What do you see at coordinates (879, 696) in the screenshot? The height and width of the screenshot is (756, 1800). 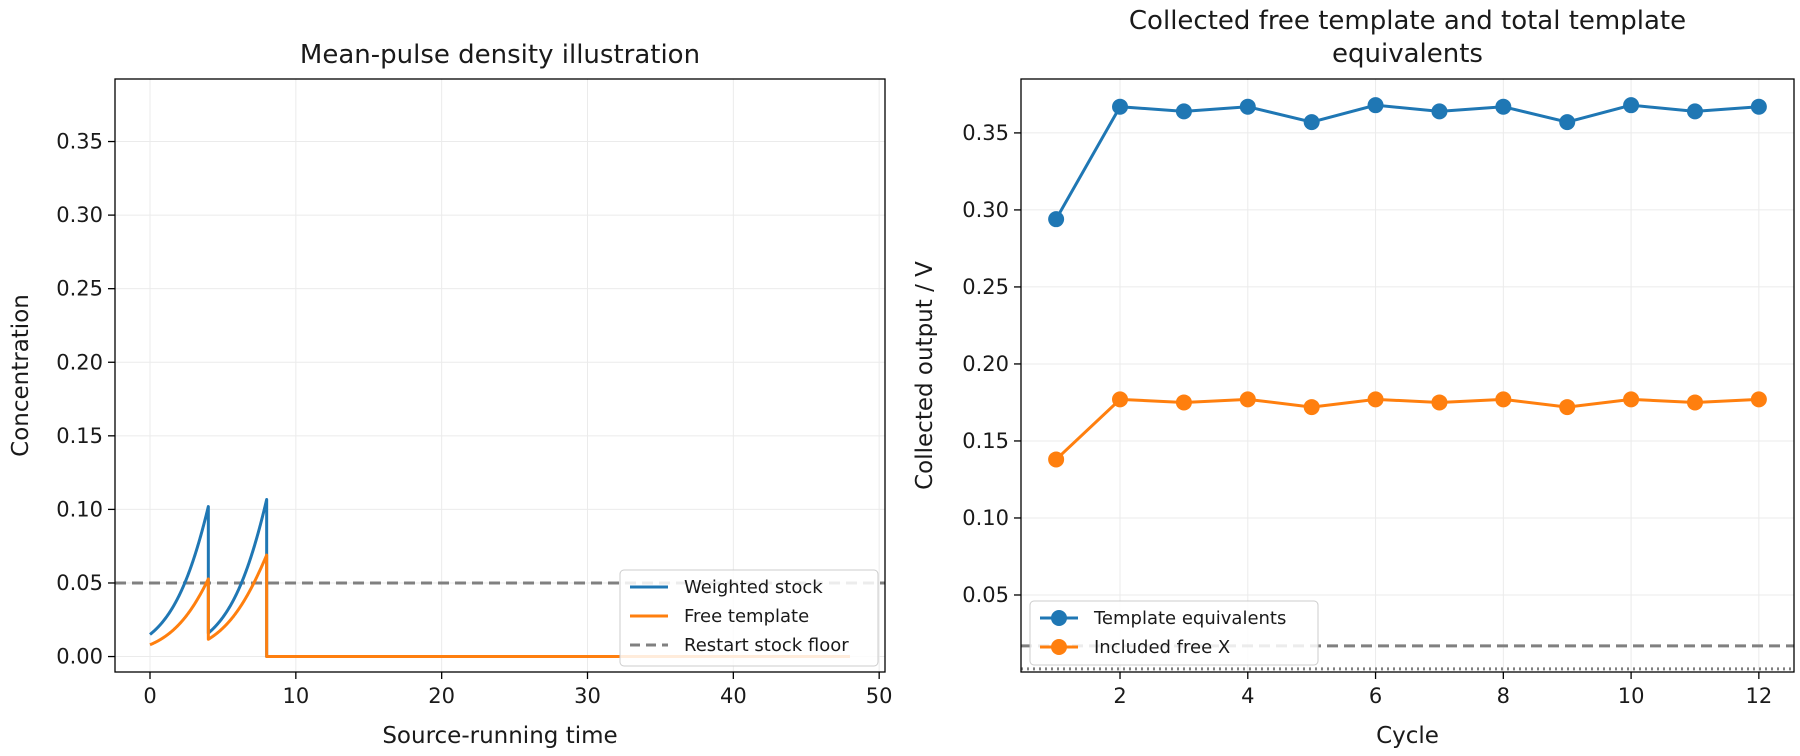 I see `x-tick-label: 50` at bounding box center [879, 696].